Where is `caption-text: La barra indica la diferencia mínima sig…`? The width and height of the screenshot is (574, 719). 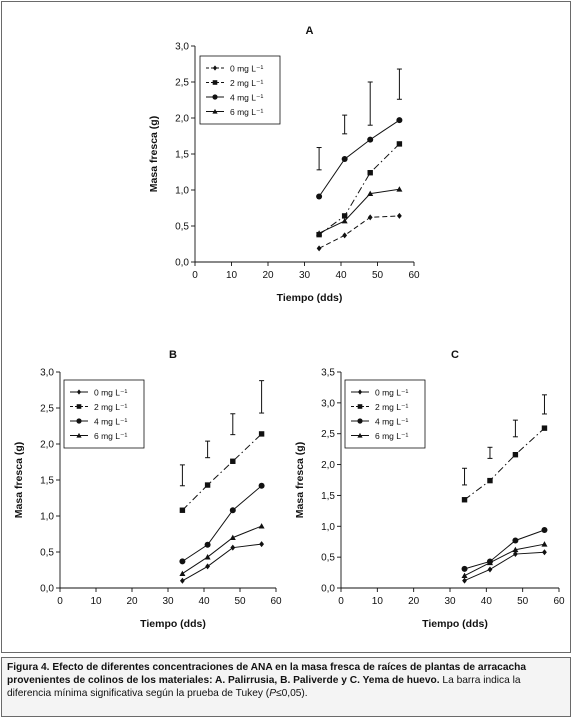
caption-text: La barra indica la diferencia mínima sig… is located at coordinates (264, 687).